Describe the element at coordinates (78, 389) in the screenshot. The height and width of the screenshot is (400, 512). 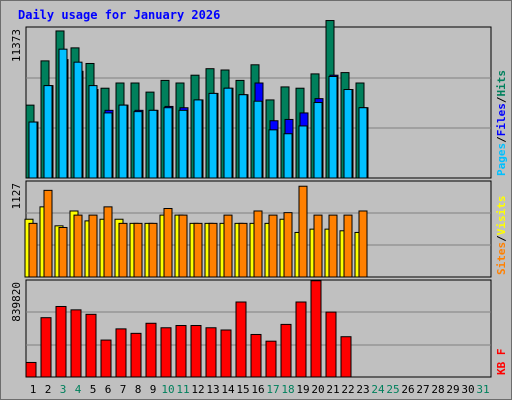
I see `day-label: 4` at that location.